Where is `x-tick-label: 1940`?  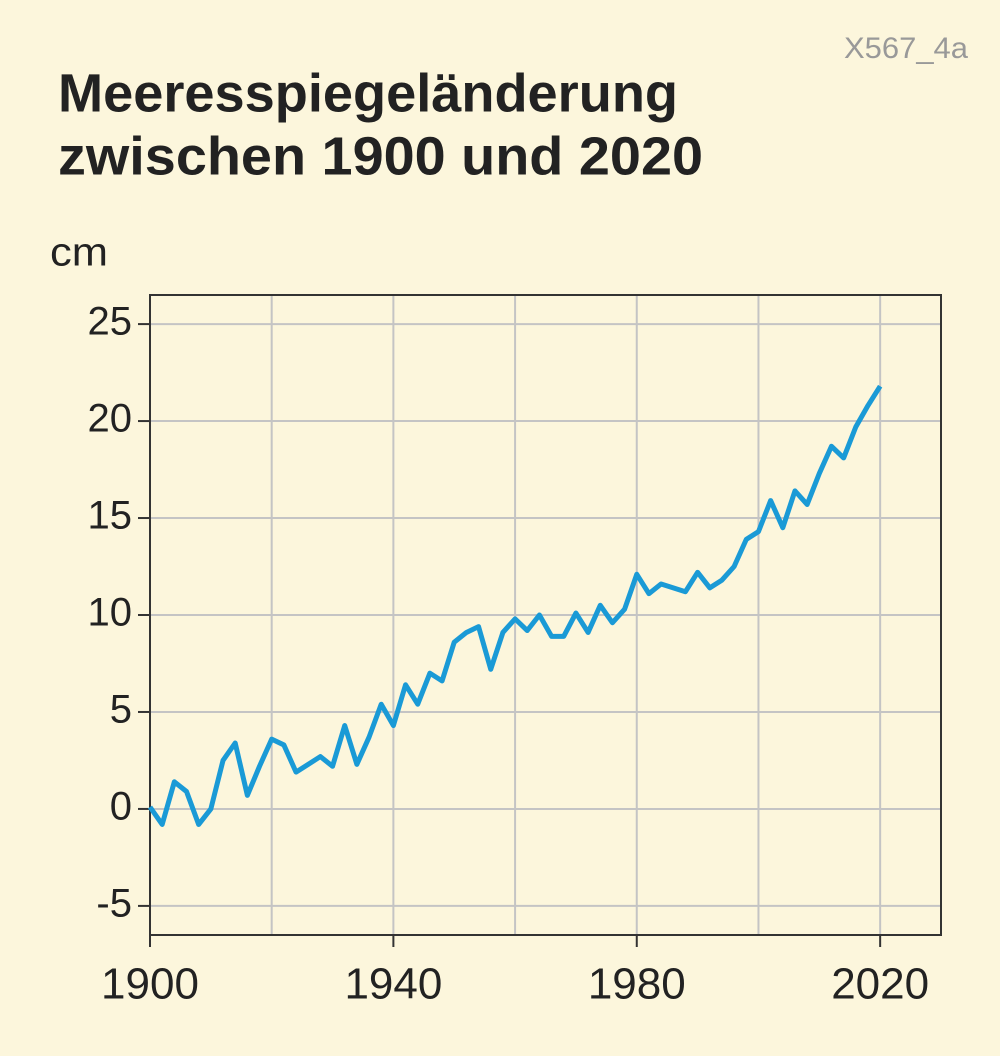
x-tick-label: 1940 is located at coordinates (393, 984).